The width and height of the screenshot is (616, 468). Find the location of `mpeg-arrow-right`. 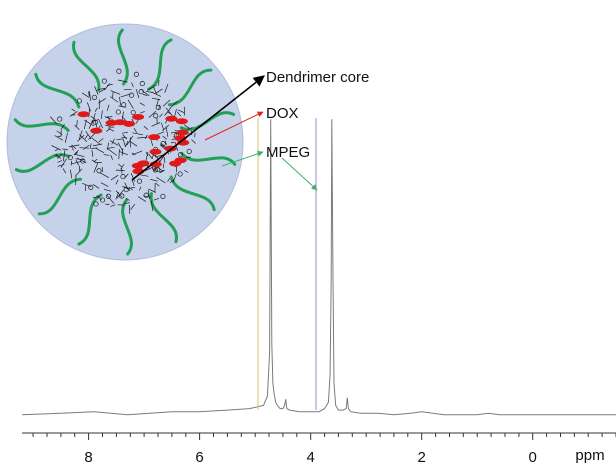

mpeg-arrow-right is located at coordinates (299, 174).